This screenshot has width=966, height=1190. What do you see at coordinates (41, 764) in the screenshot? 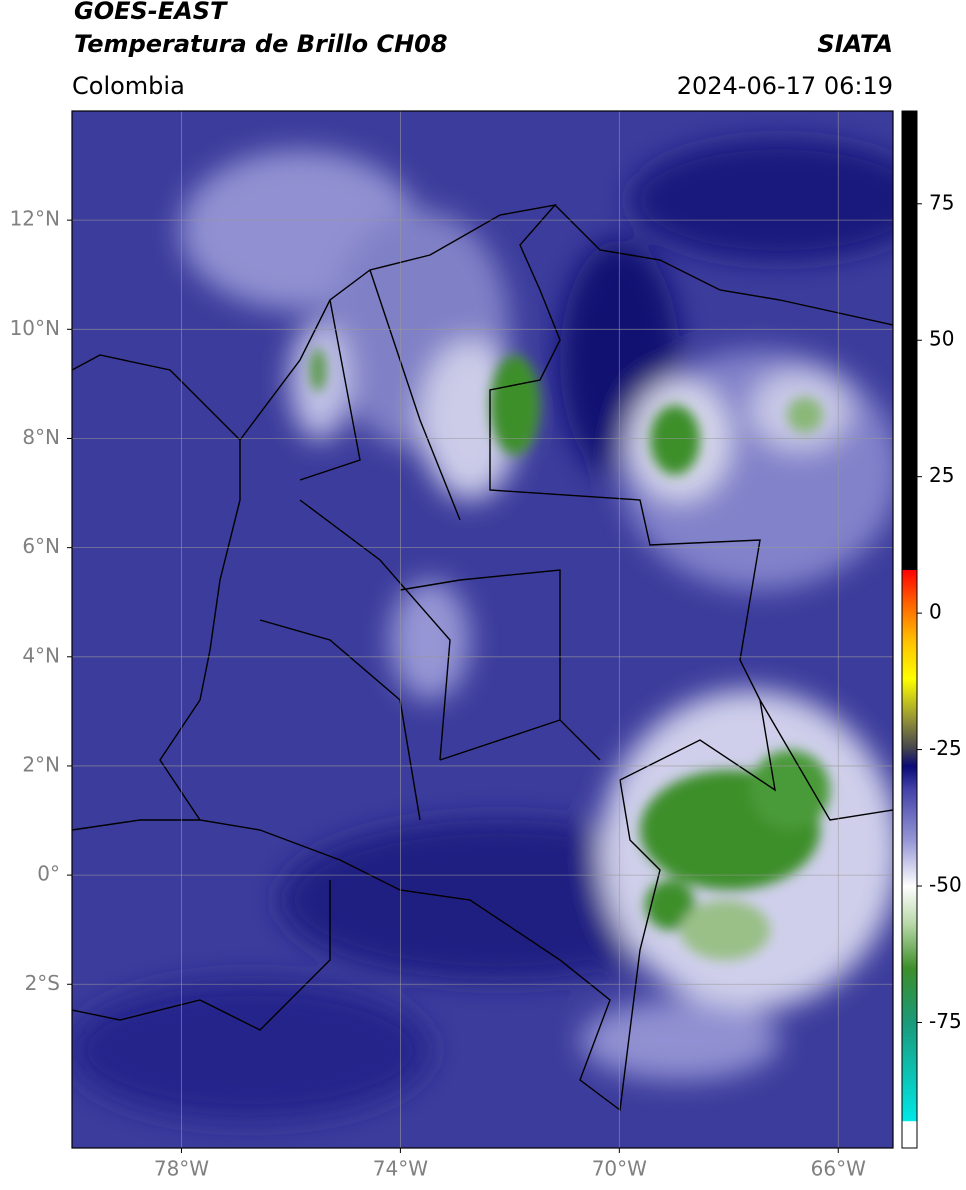
I see `y-tick-label: 2°N` at bounding box center [41, 764].